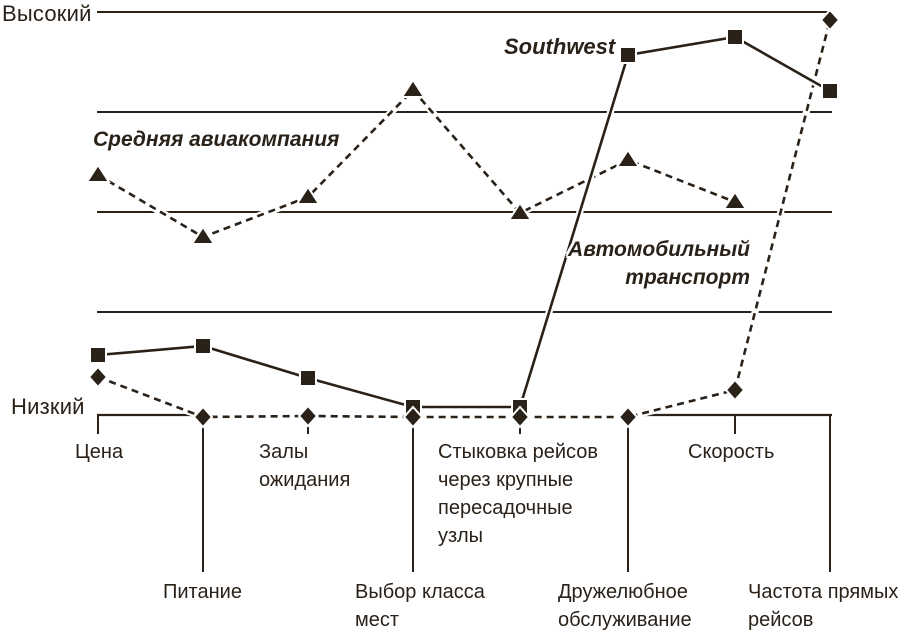  What do you see at coordinates (687, 277) in the screenshot?
I see `series-label-auto-line2: транспорт` at bounding box center [687, 277].